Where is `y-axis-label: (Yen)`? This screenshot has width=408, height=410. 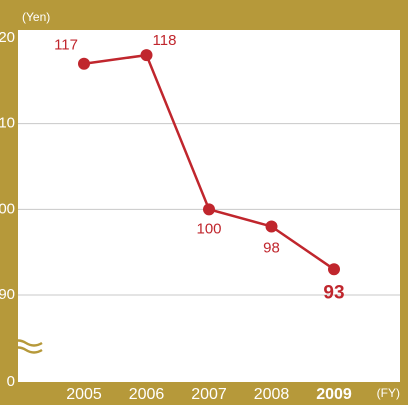
y-axis-label: (Yen) is located at coordinates (36, 17).